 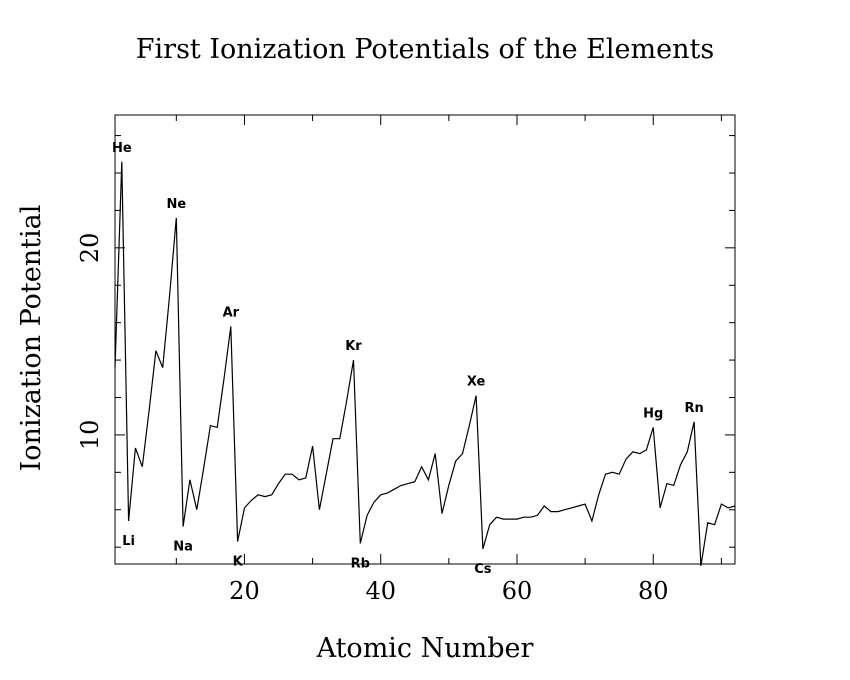 What do you see at coordinates (360, 563) in the screenshot?
I see `annotation-rb: Rb` at bounding box center [360, 563].